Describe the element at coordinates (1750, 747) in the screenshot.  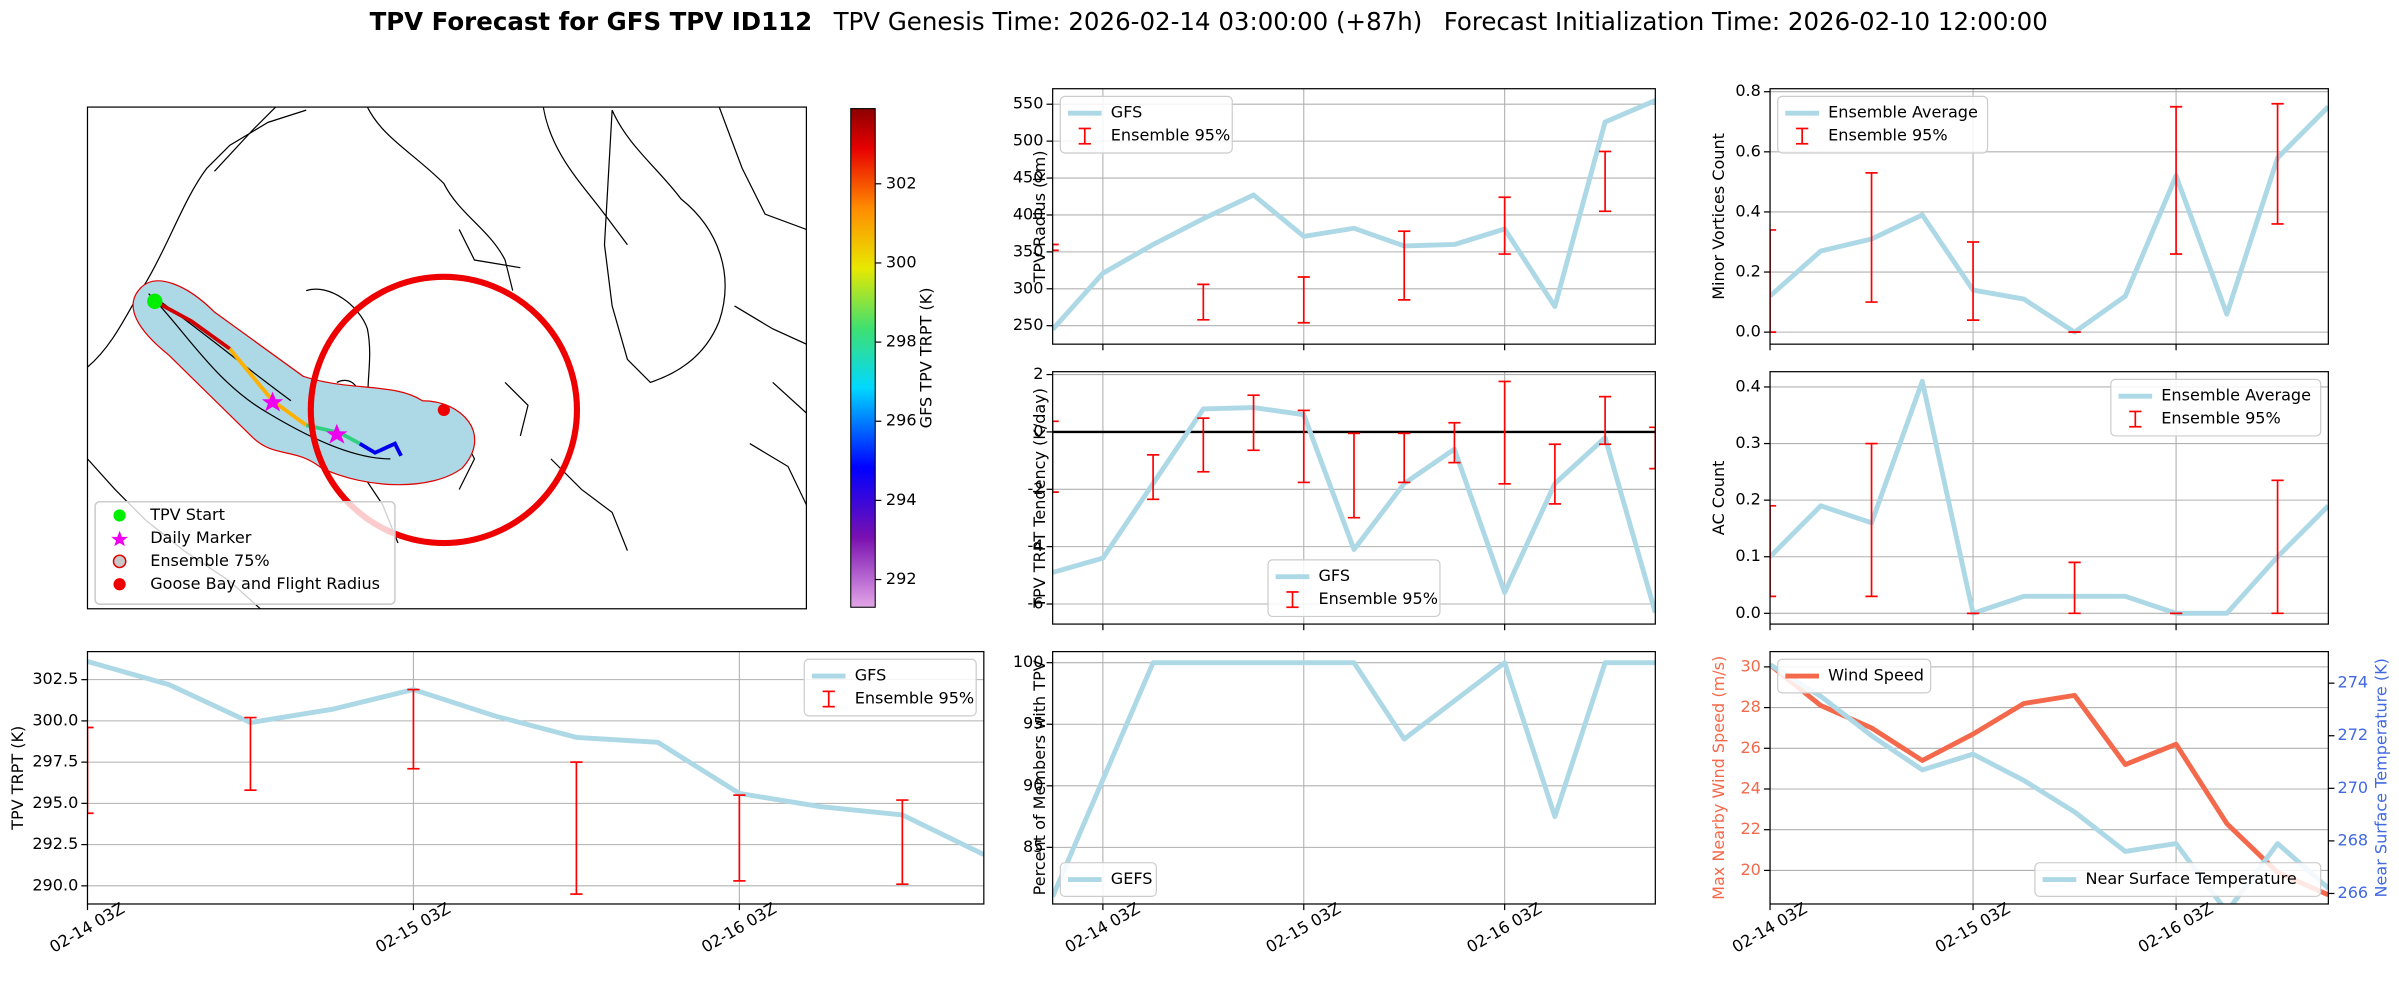
I see `y-tick-label: 26` at that location.